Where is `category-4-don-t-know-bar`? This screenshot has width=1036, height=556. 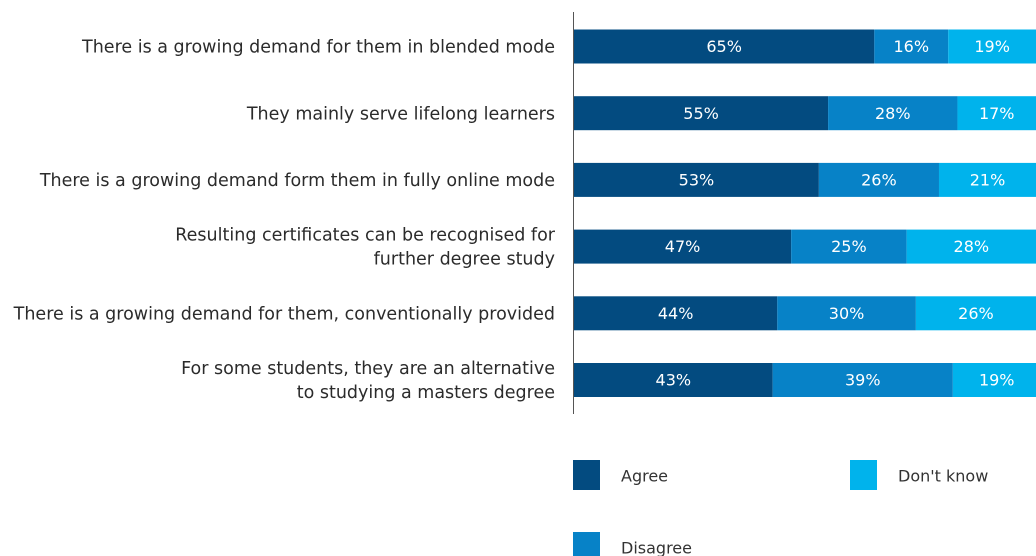 category-4-don-t-know-bar is located at coordinates (971, 246).